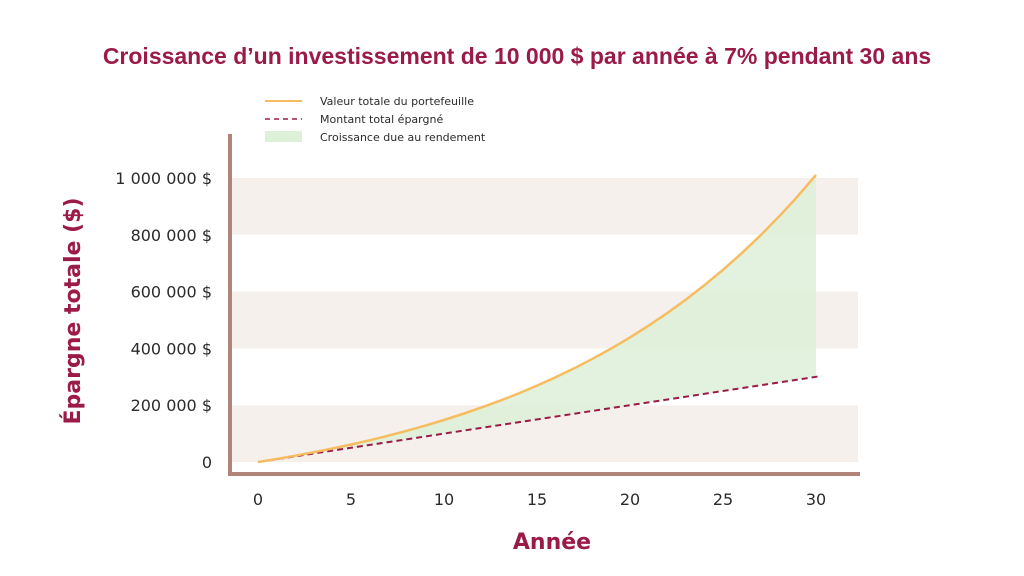 The height and width of the screenshot is (576, 1024). I want to click on y-tick-label: 800 000 $, so click(171, 235).